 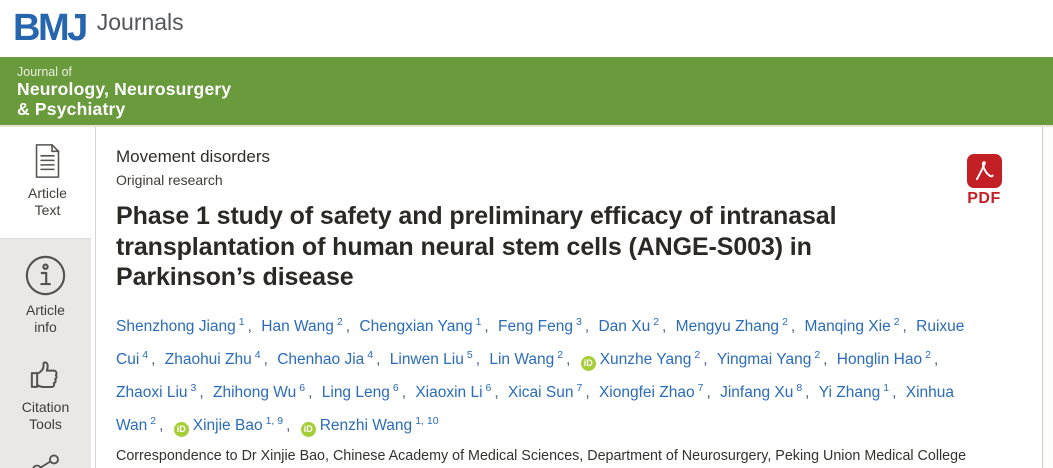 What do you see at coordinates (540, 325) in the screenshot?
I see `author-link: Feng Feng 3` at bounding box center [540, 325].